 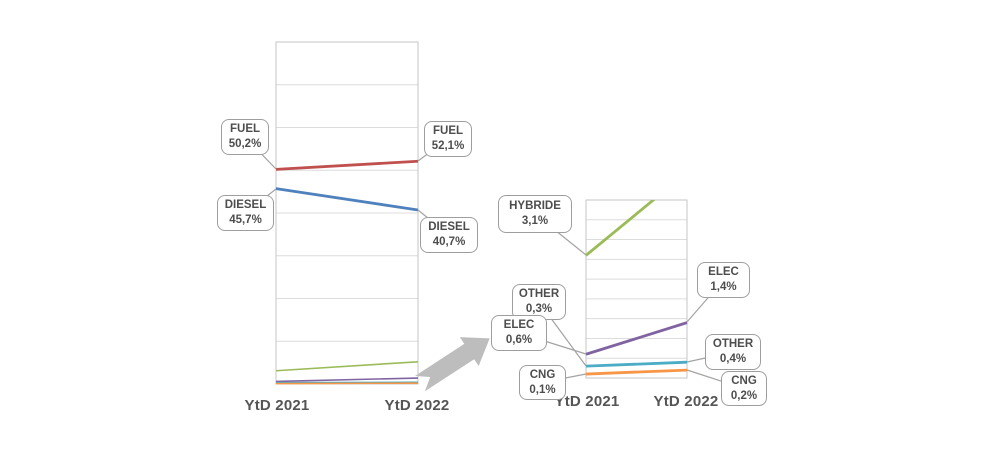 What do you see at coordinates (587, 401) in the screenshot?
I see `zoom-chart-x-label-ytd-2021: YtD 2021` at bounding box center [587, 401].